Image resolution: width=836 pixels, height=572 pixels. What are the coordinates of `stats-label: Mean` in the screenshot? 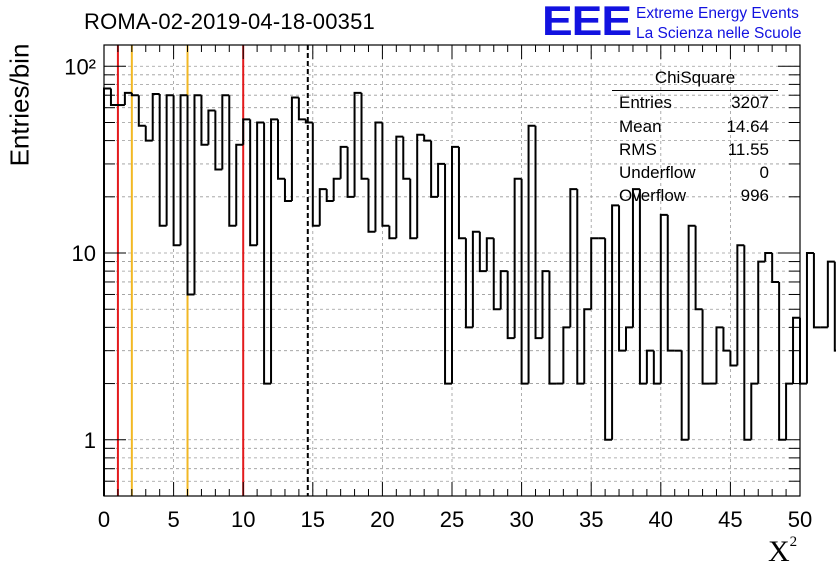 It's located at (640, 126).